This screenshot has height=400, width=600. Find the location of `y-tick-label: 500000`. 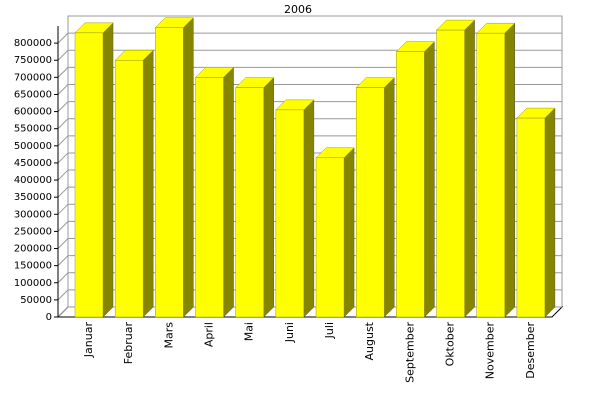

y-tick-label: 500000 is located at coordinates (33, 146).